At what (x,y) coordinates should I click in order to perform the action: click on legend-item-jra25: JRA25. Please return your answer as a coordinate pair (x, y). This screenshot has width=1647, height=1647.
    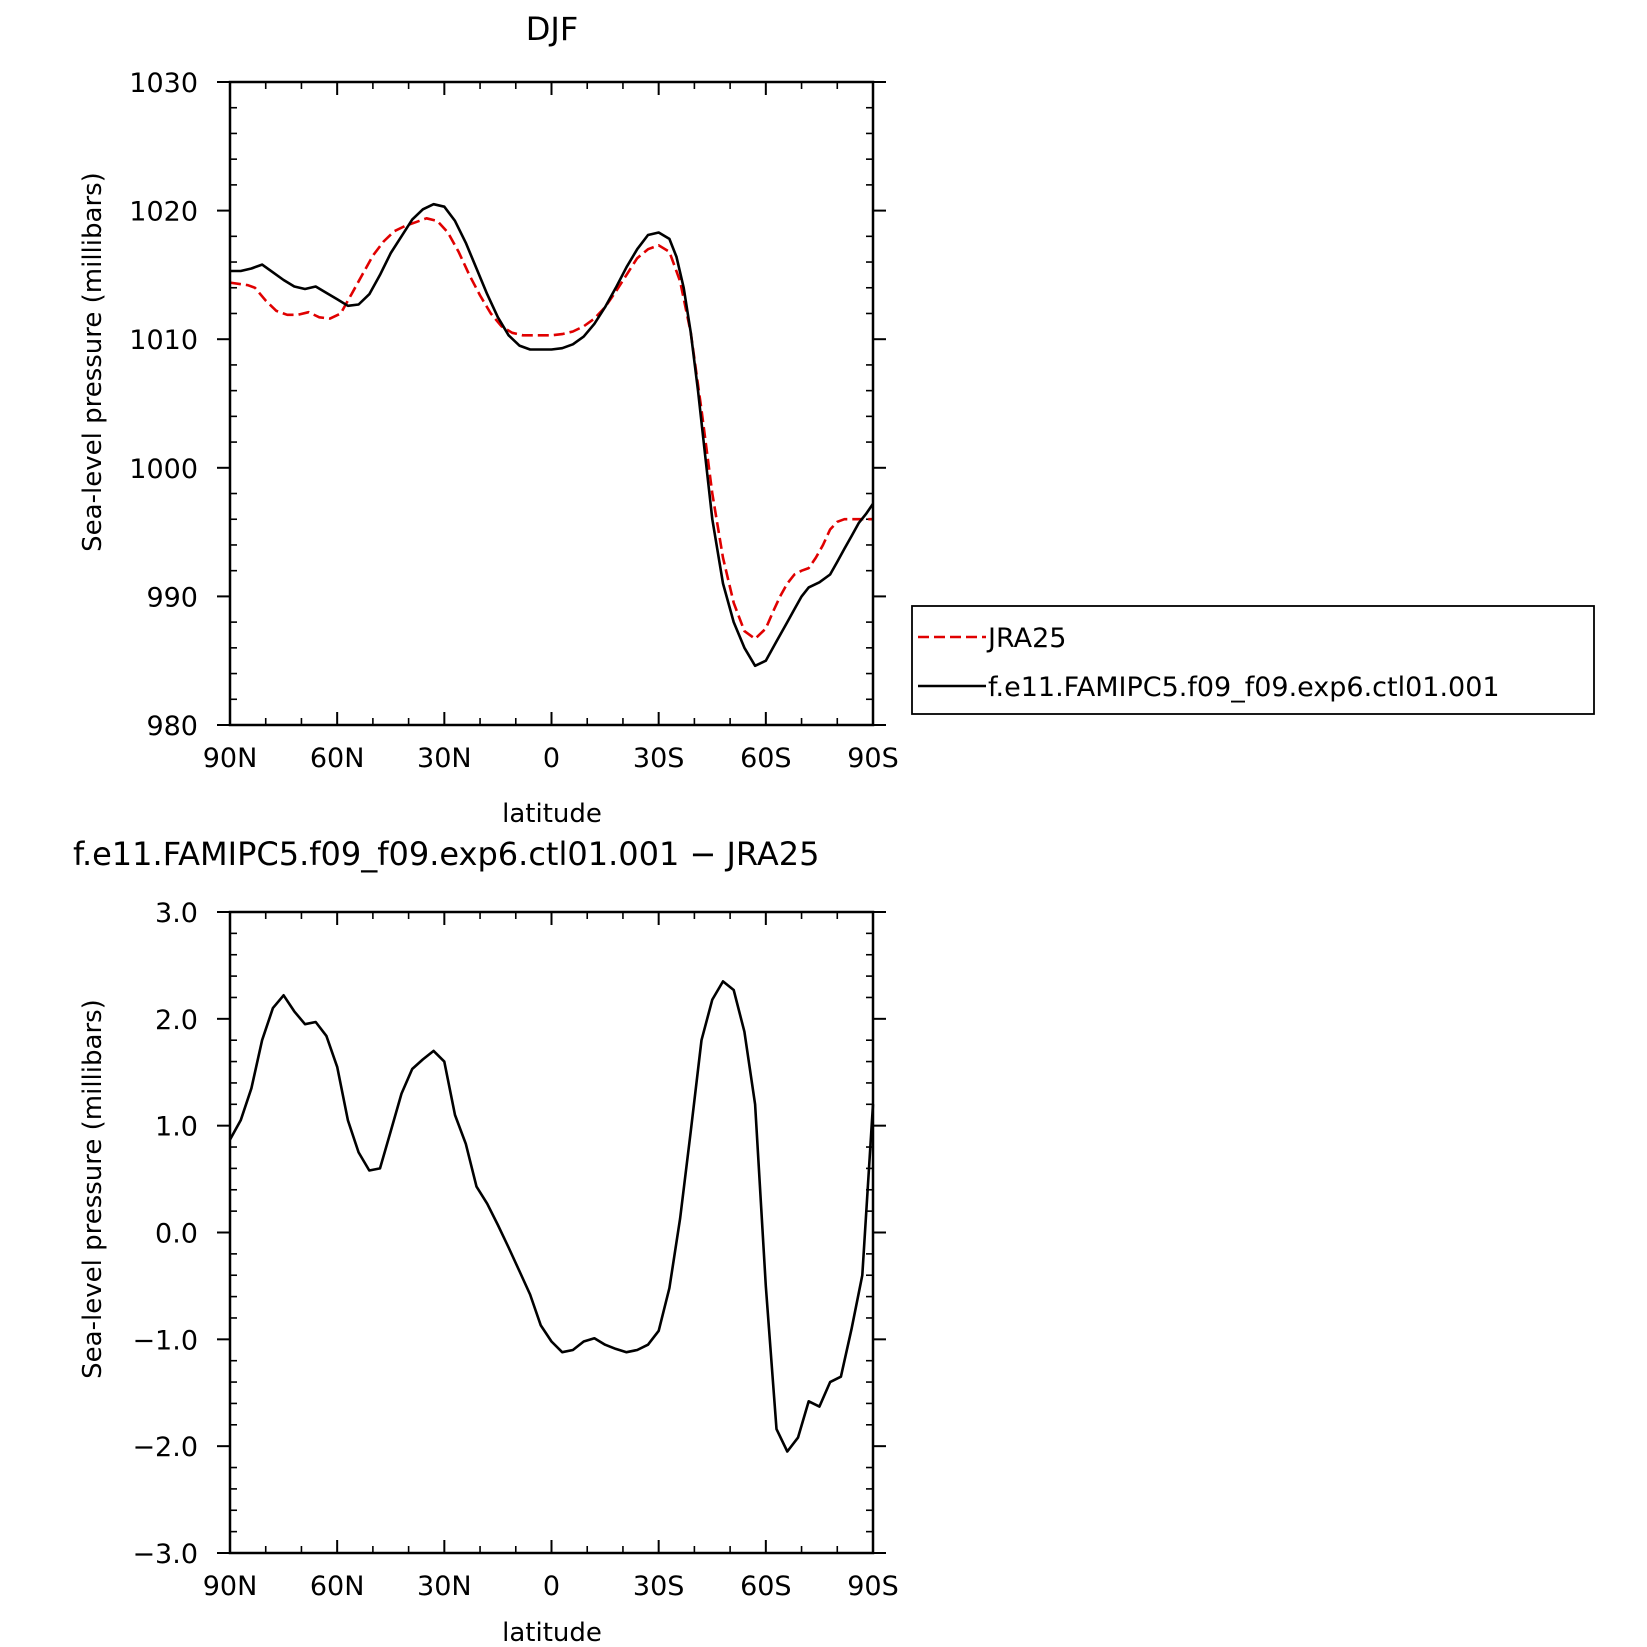
    Looking at the image, I should click on (1026, 638).